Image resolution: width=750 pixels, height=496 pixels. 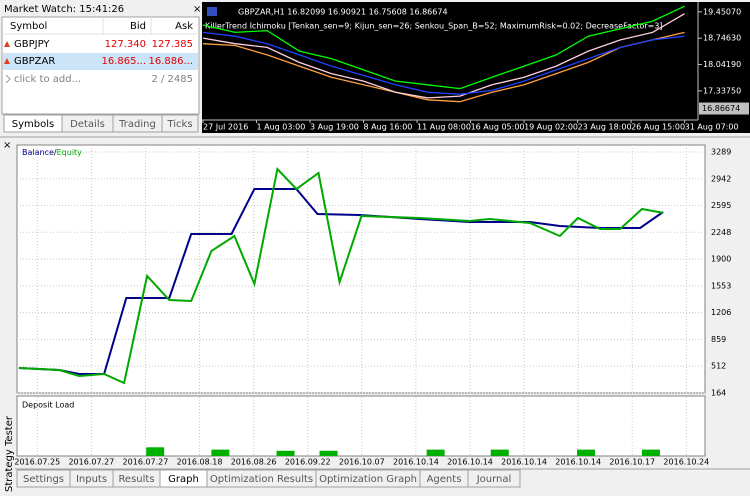 What do you see at coordinates (361, 426) in the screenshot?
I see `deposit-area` at bounding box center [361, 426].